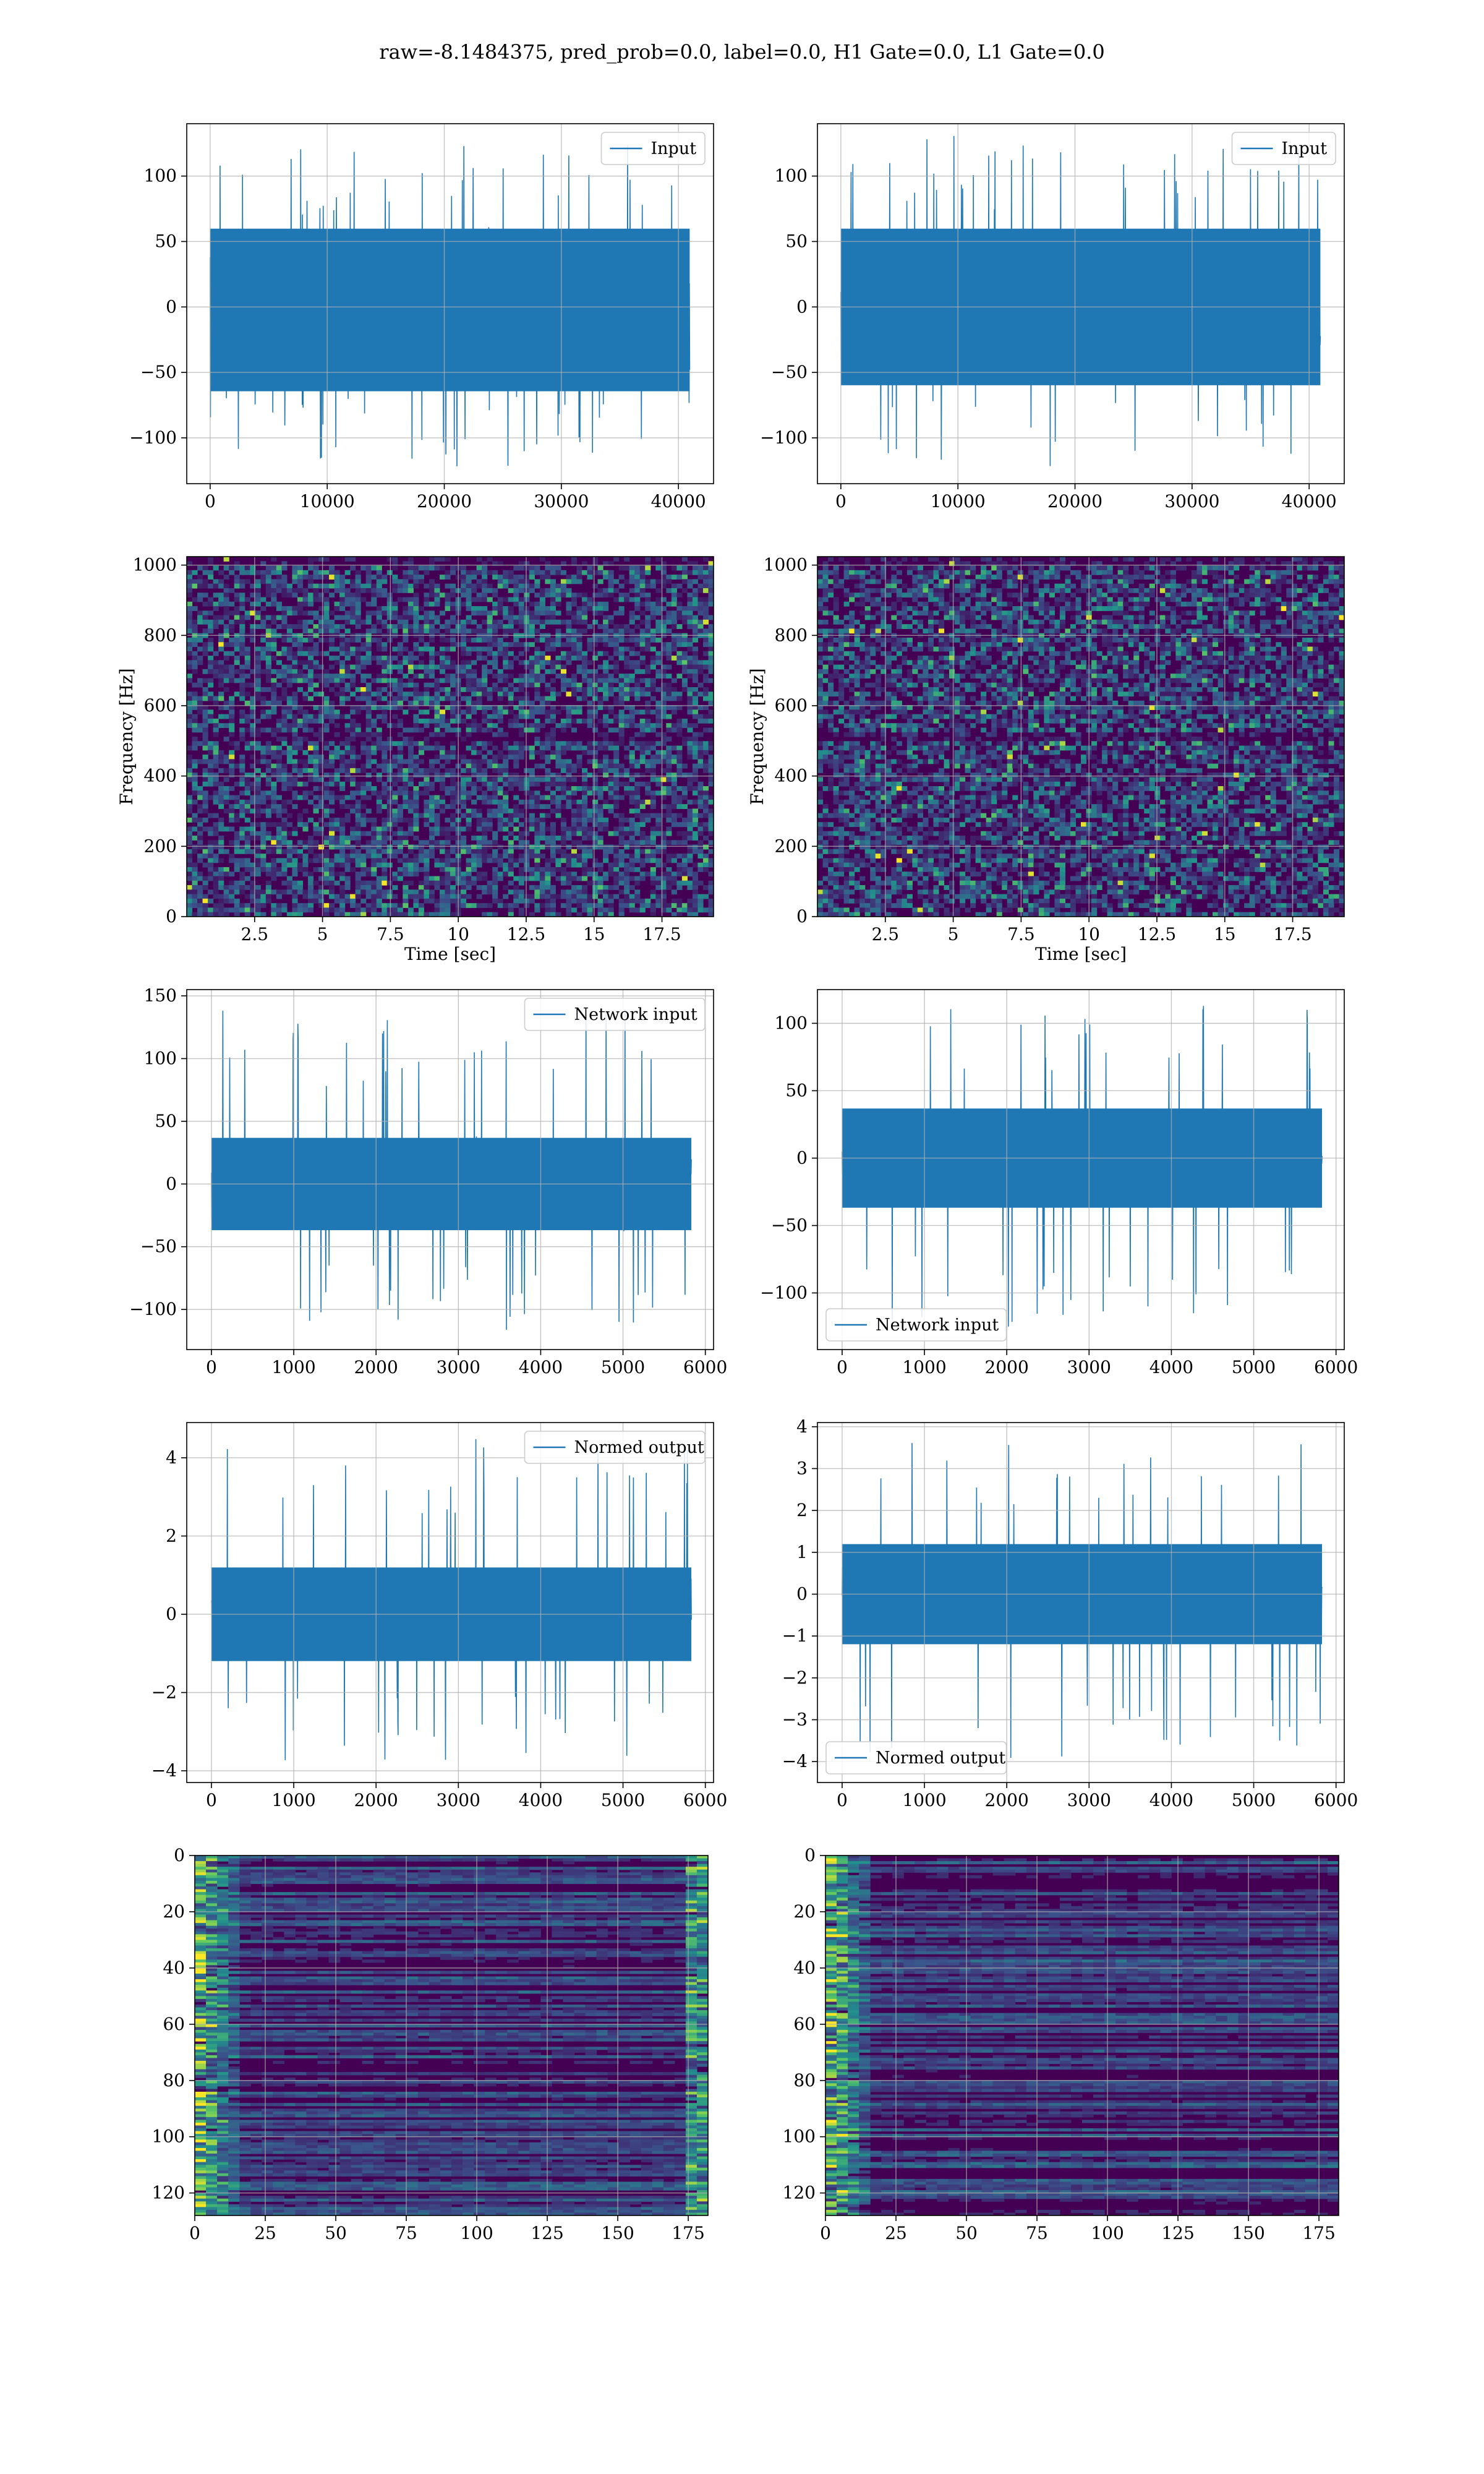 The height and width of the screenshot is (2474, 1484). What do you see at coordinates (1305, 148) in the screenshot?
I see `legend-label: Input` at bounding box center [1305, 148].